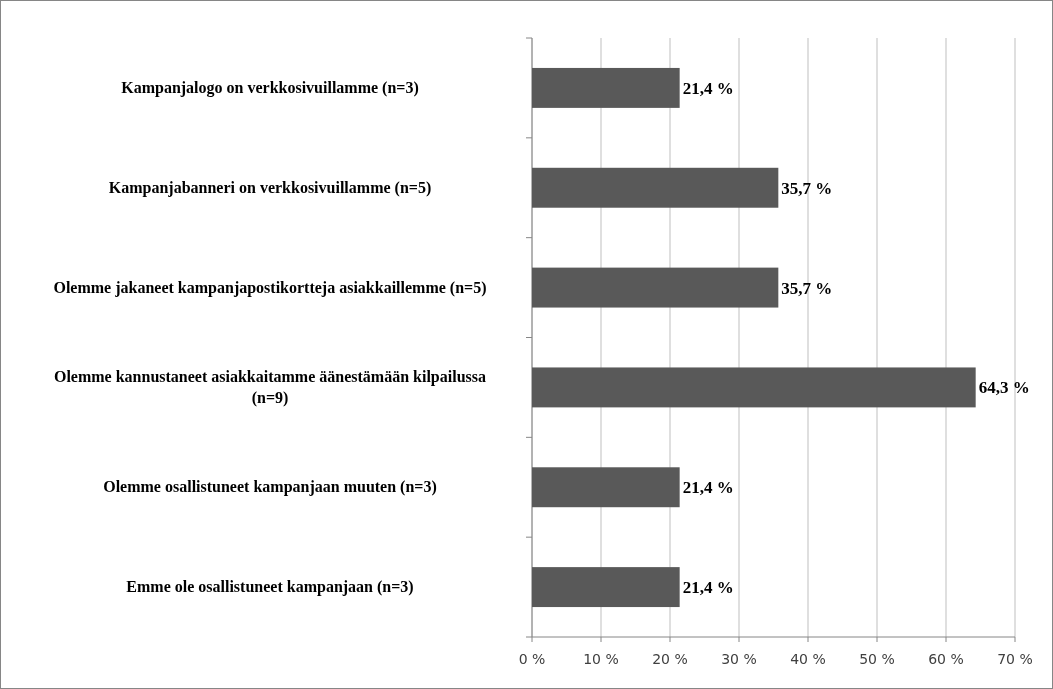  What do you see at coordinates (877, 659) in the screenshot?
I see `x-tick-label: 50 %` at bounding box center [877, 659].